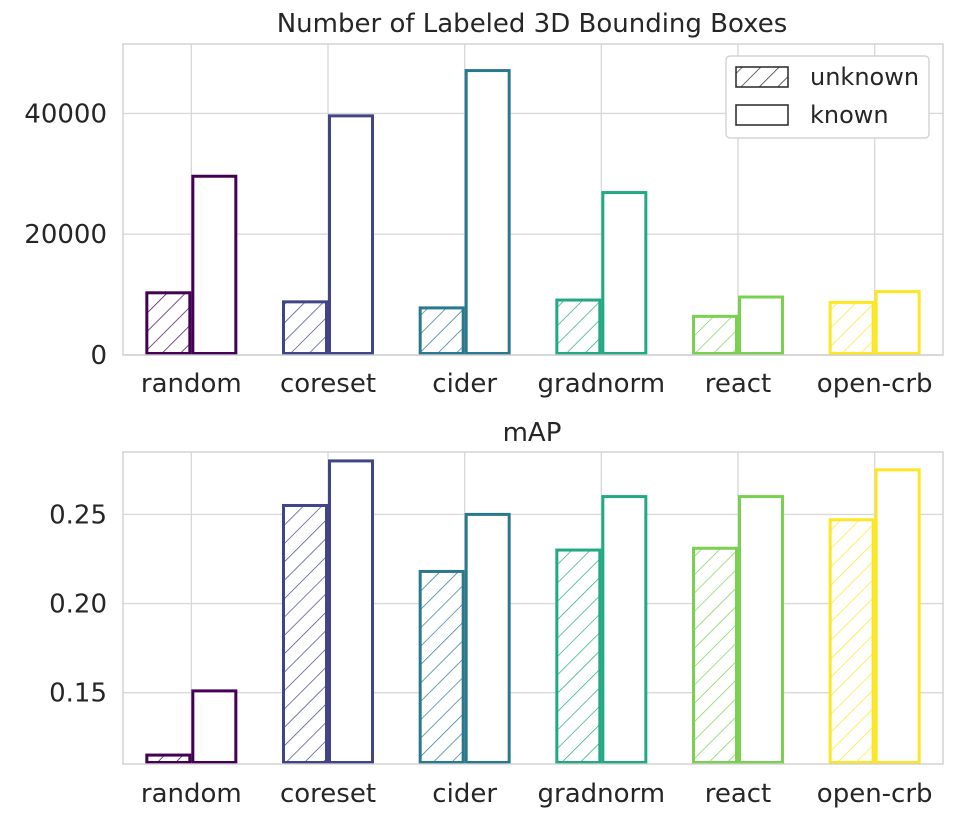 The image size is (966, 816). Describe the element at coordinates (532, 433) in the screenshot. I see `chart-title: mAP` at that location.